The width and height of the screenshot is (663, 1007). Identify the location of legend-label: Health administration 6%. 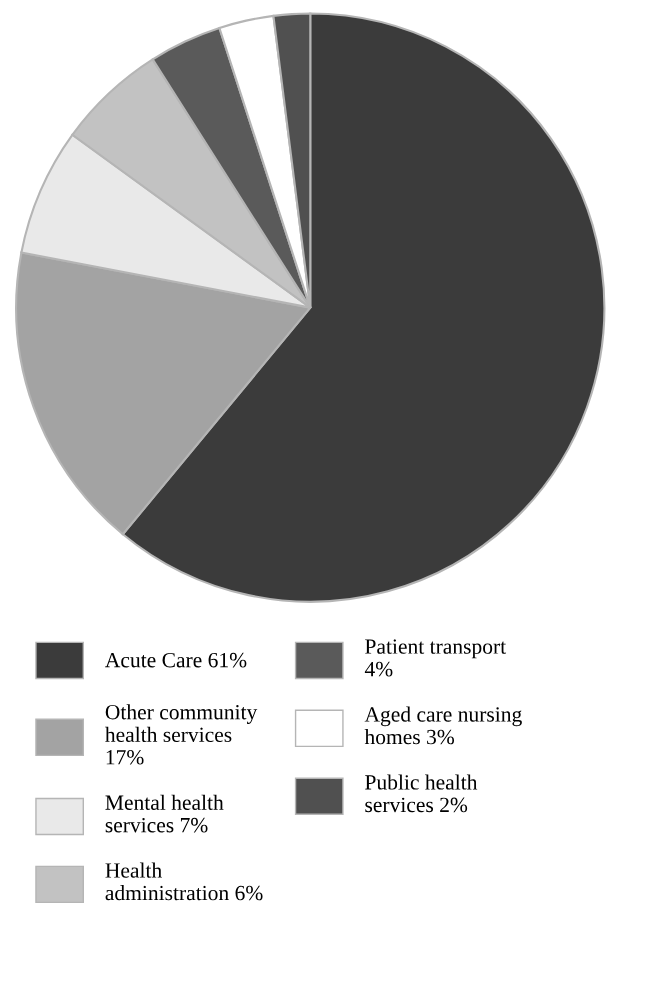
(184, 881).